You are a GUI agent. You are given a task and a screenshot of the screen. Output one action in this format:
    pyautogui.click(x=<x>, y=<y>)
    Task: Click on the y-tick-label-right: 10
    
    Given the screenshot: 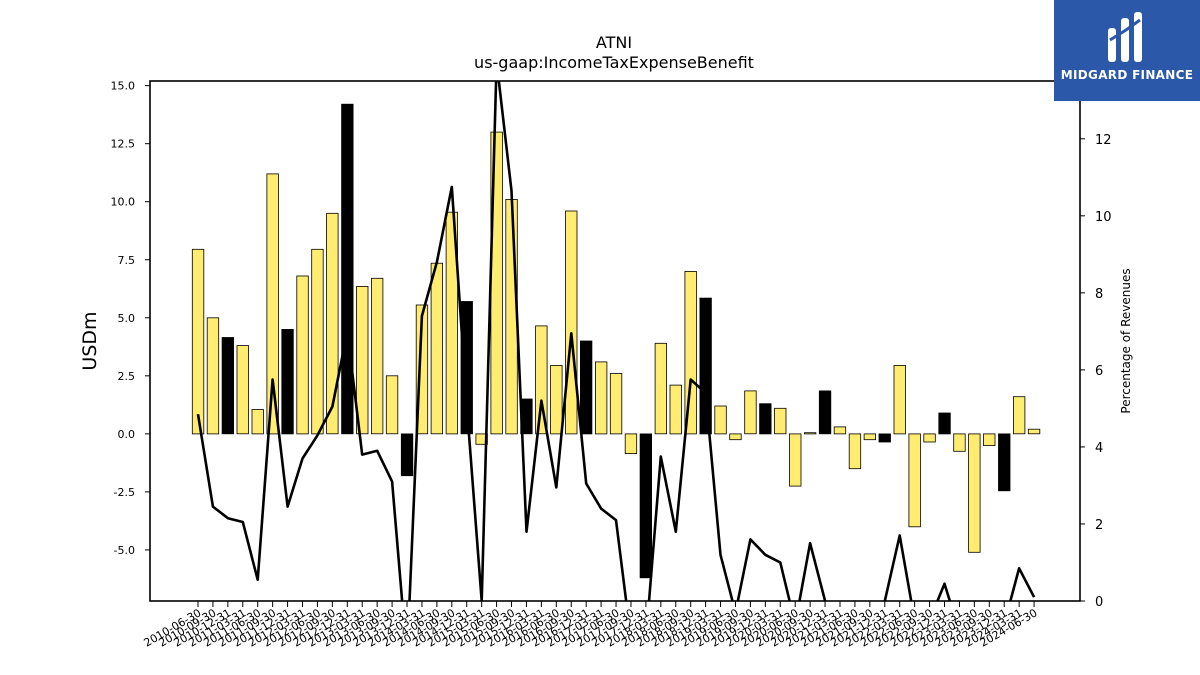 What is the action you would take?
    pyautogui.click(x=1103, y=217)
    